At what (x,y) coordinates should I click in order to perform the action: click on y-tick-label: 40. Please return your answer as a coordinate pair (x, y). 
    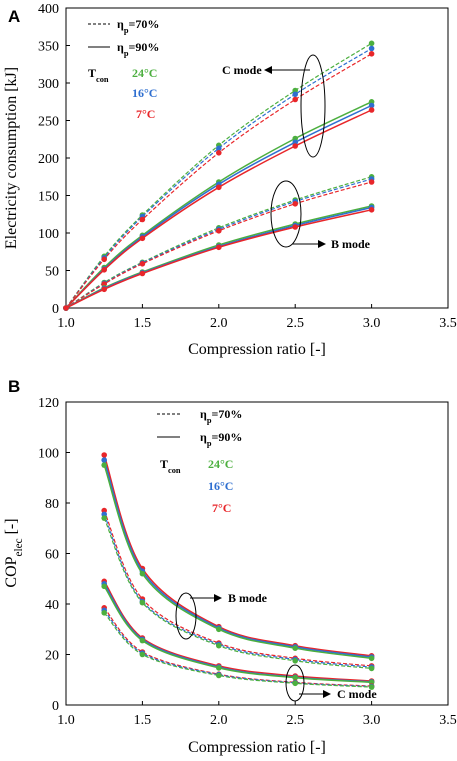
    Looking at the image, I should click on (52, 605).